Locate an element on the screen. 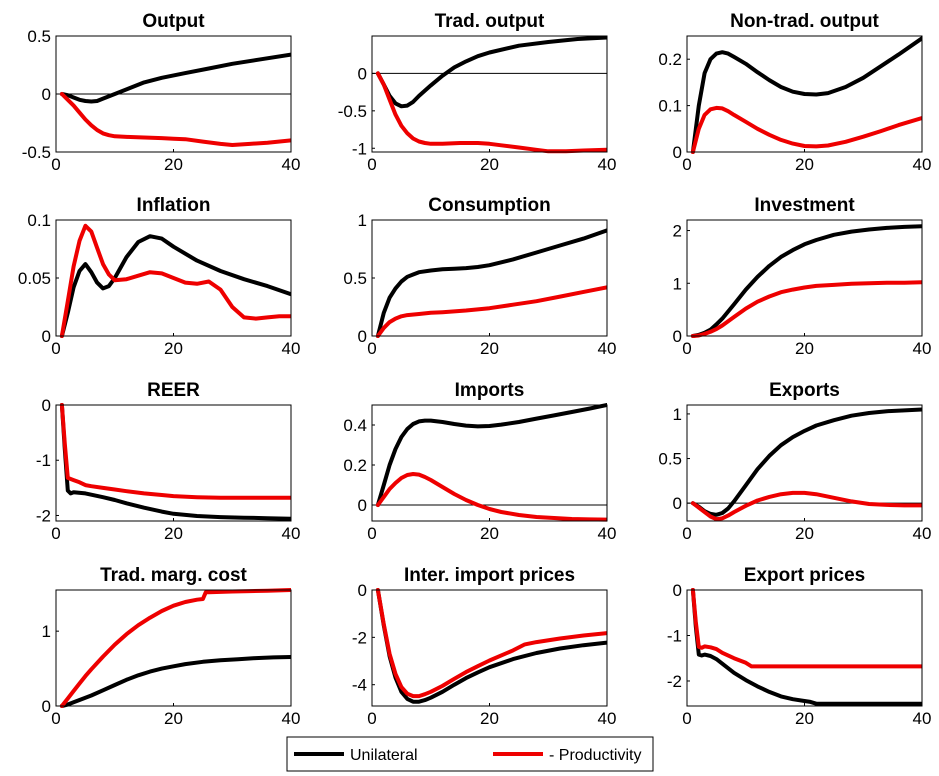 The image size is (939, 776). panel-8: Imports 0 20 40 0 0.2 0.4 is located at coordinates (479, 461).